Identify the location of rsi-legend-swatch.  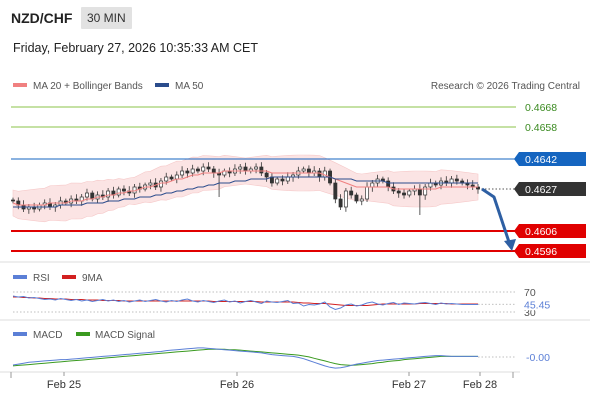
(20, 277).